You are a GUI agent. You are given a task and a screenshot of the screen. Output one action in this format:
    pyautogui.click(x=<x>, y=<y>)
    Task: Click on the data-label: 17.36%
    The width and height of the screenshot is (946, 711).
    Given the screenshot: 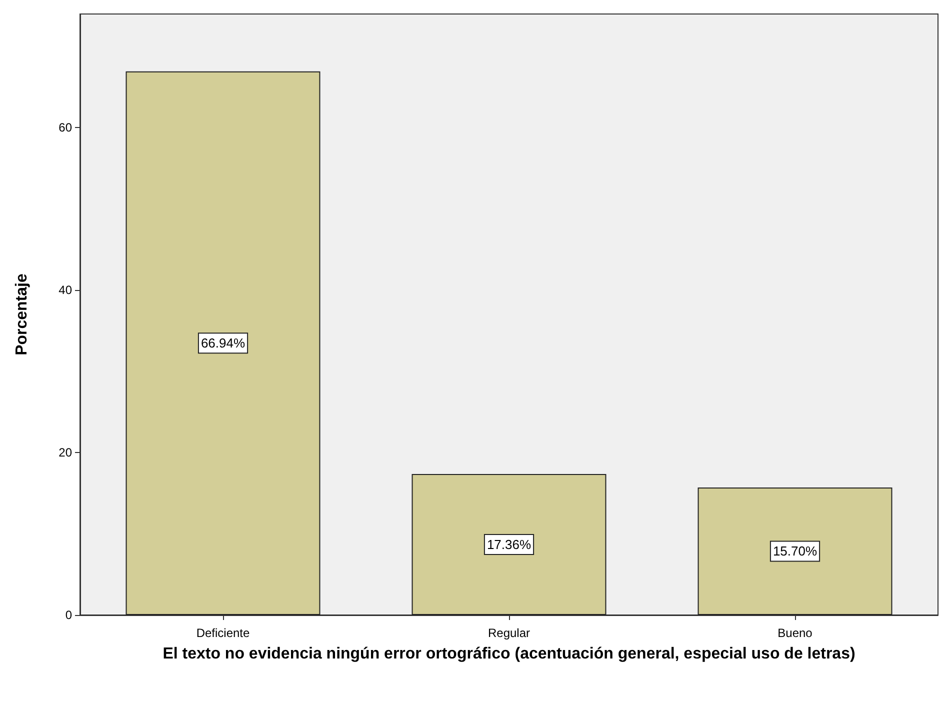 What is the action you would take?
    pyautogui.click(x=509, y=544)
    